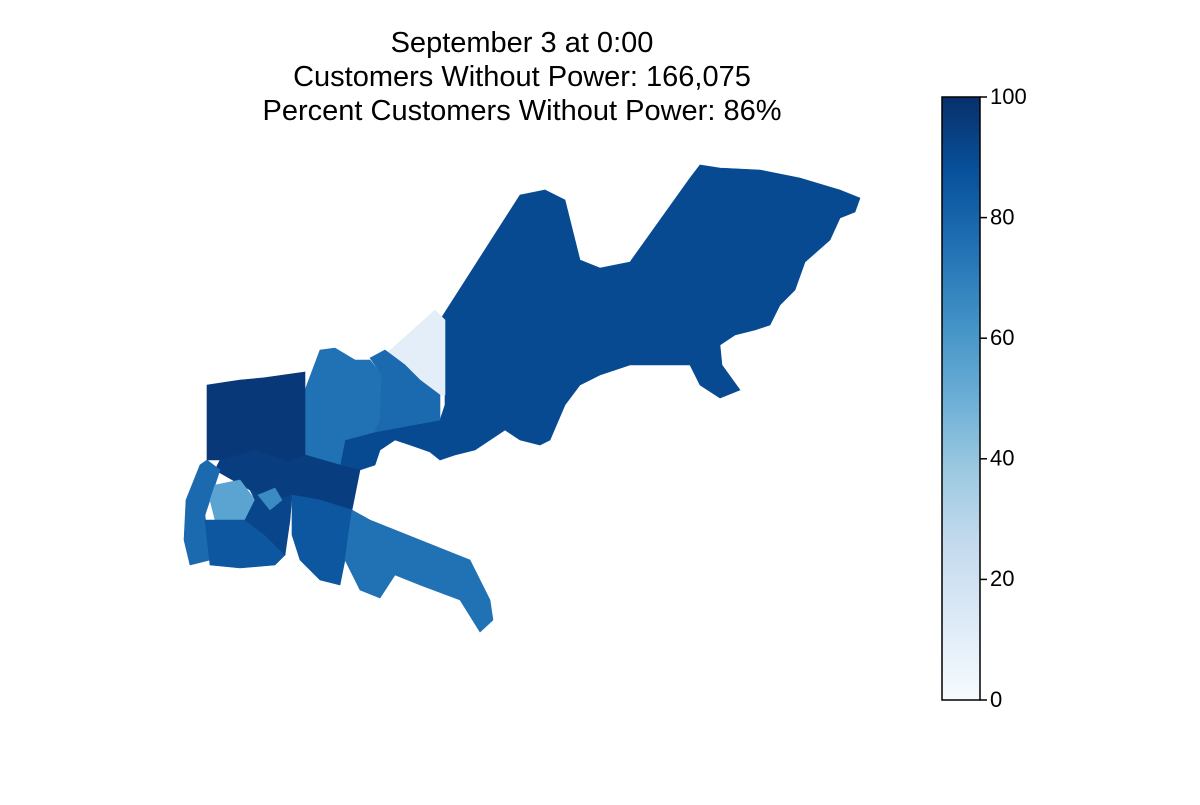 This screenshot has width=1200, height=805. What do you see at coordinates (1008, 96) in the screenshot?
I see `colorbar-tick-label: 100` at bounding box center [1008, 96].